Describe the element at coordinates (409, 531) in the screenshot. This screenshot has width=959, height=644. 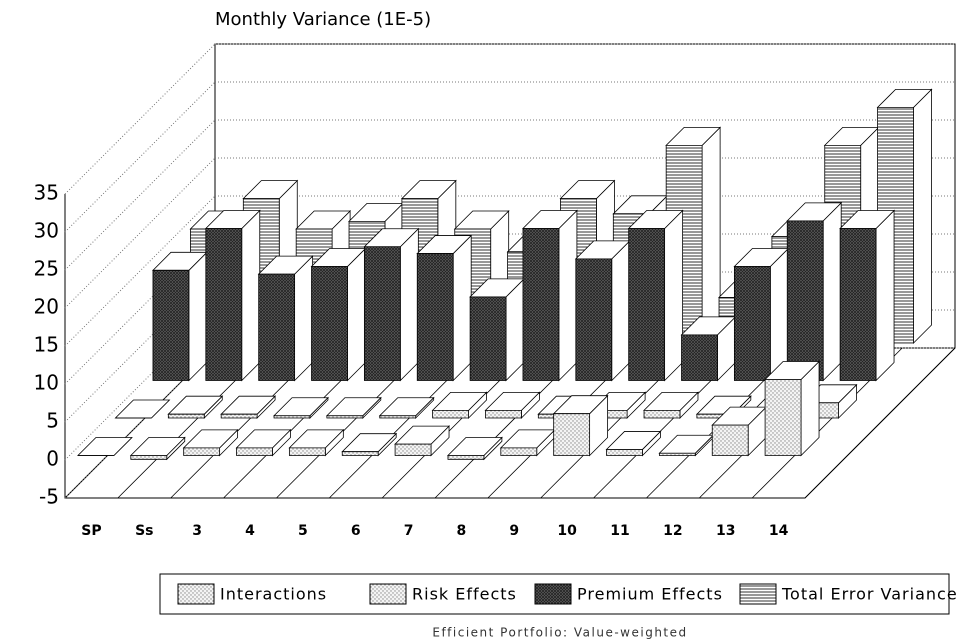
I see `x-tick-label: 7` at that location.